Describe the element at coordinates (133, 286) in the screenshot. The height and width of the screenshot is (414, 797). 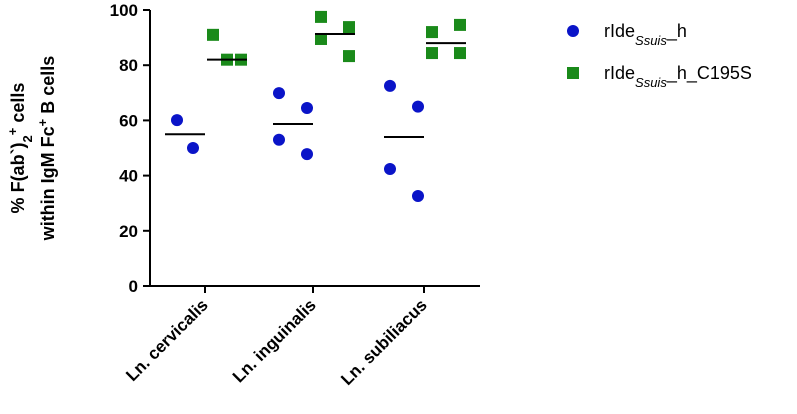
I see `y-tick-label: 0` at that location.